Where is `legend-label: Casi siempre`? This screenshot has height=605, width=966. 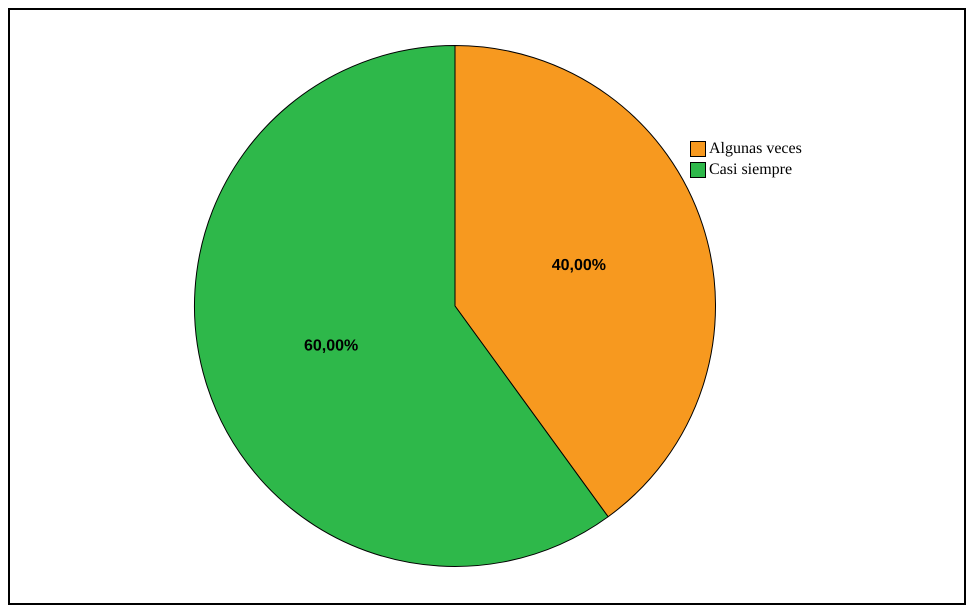 legend-label: Casi siempre is located at coordinates (750, 169).